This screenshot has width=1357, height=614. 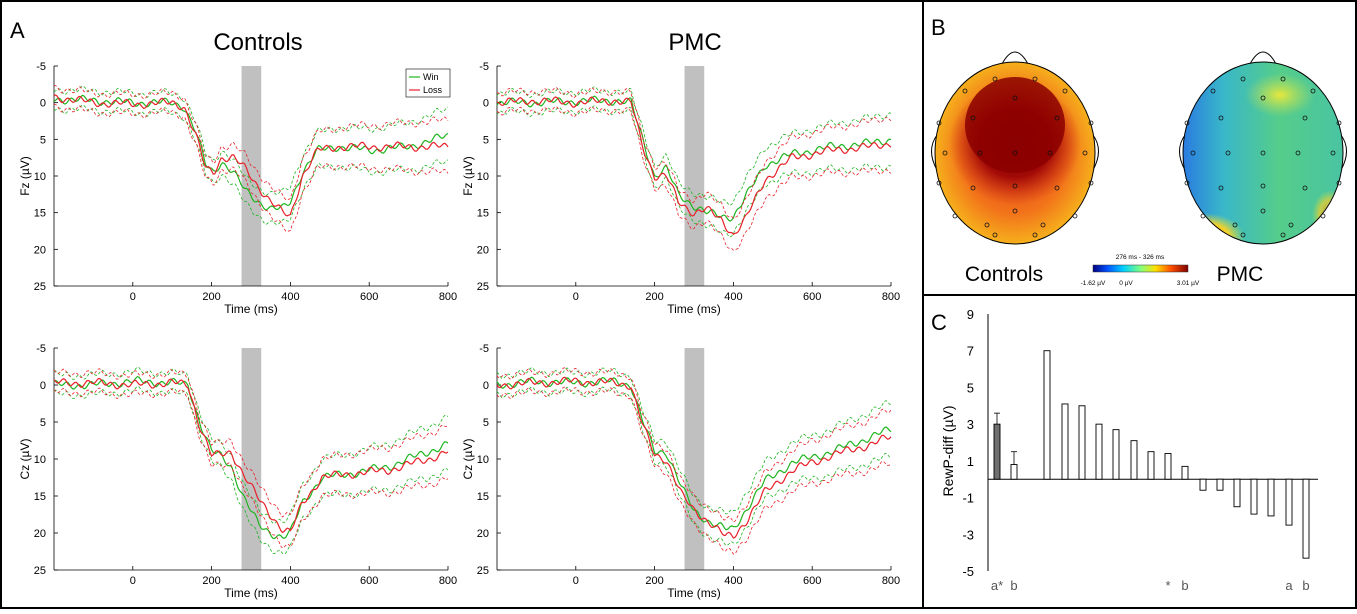 I want to click on y-axis-label: Fz (µV), so click(x=468, y=176).